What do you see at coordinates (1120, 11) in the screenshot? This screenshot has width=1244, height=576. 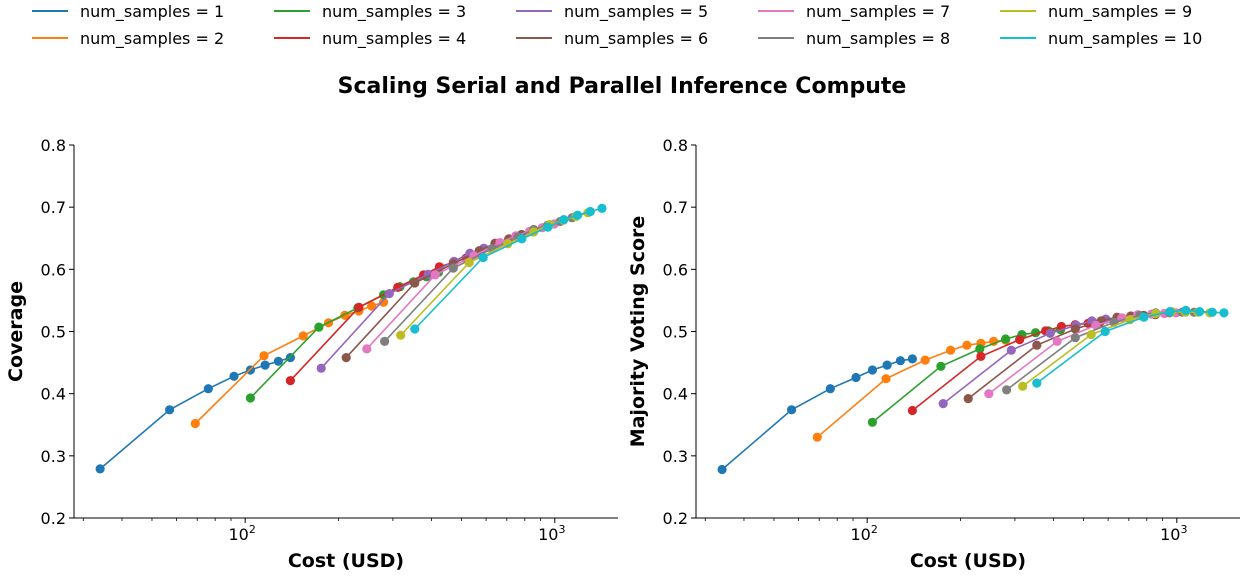 I see `legend-label: num_samples = 9` at bounding box center [1120, 11].